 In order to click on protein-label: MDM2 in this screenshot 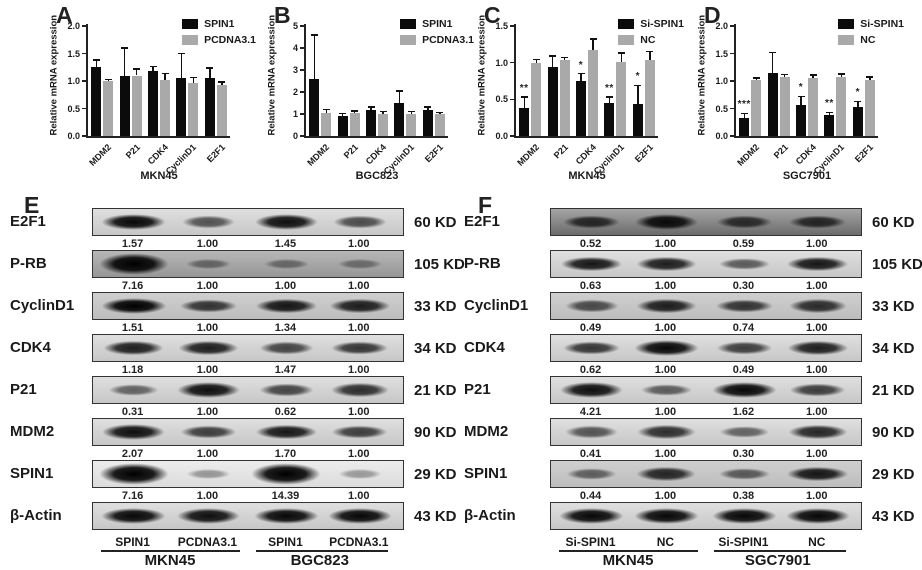, I will do `click(486, 431)`.